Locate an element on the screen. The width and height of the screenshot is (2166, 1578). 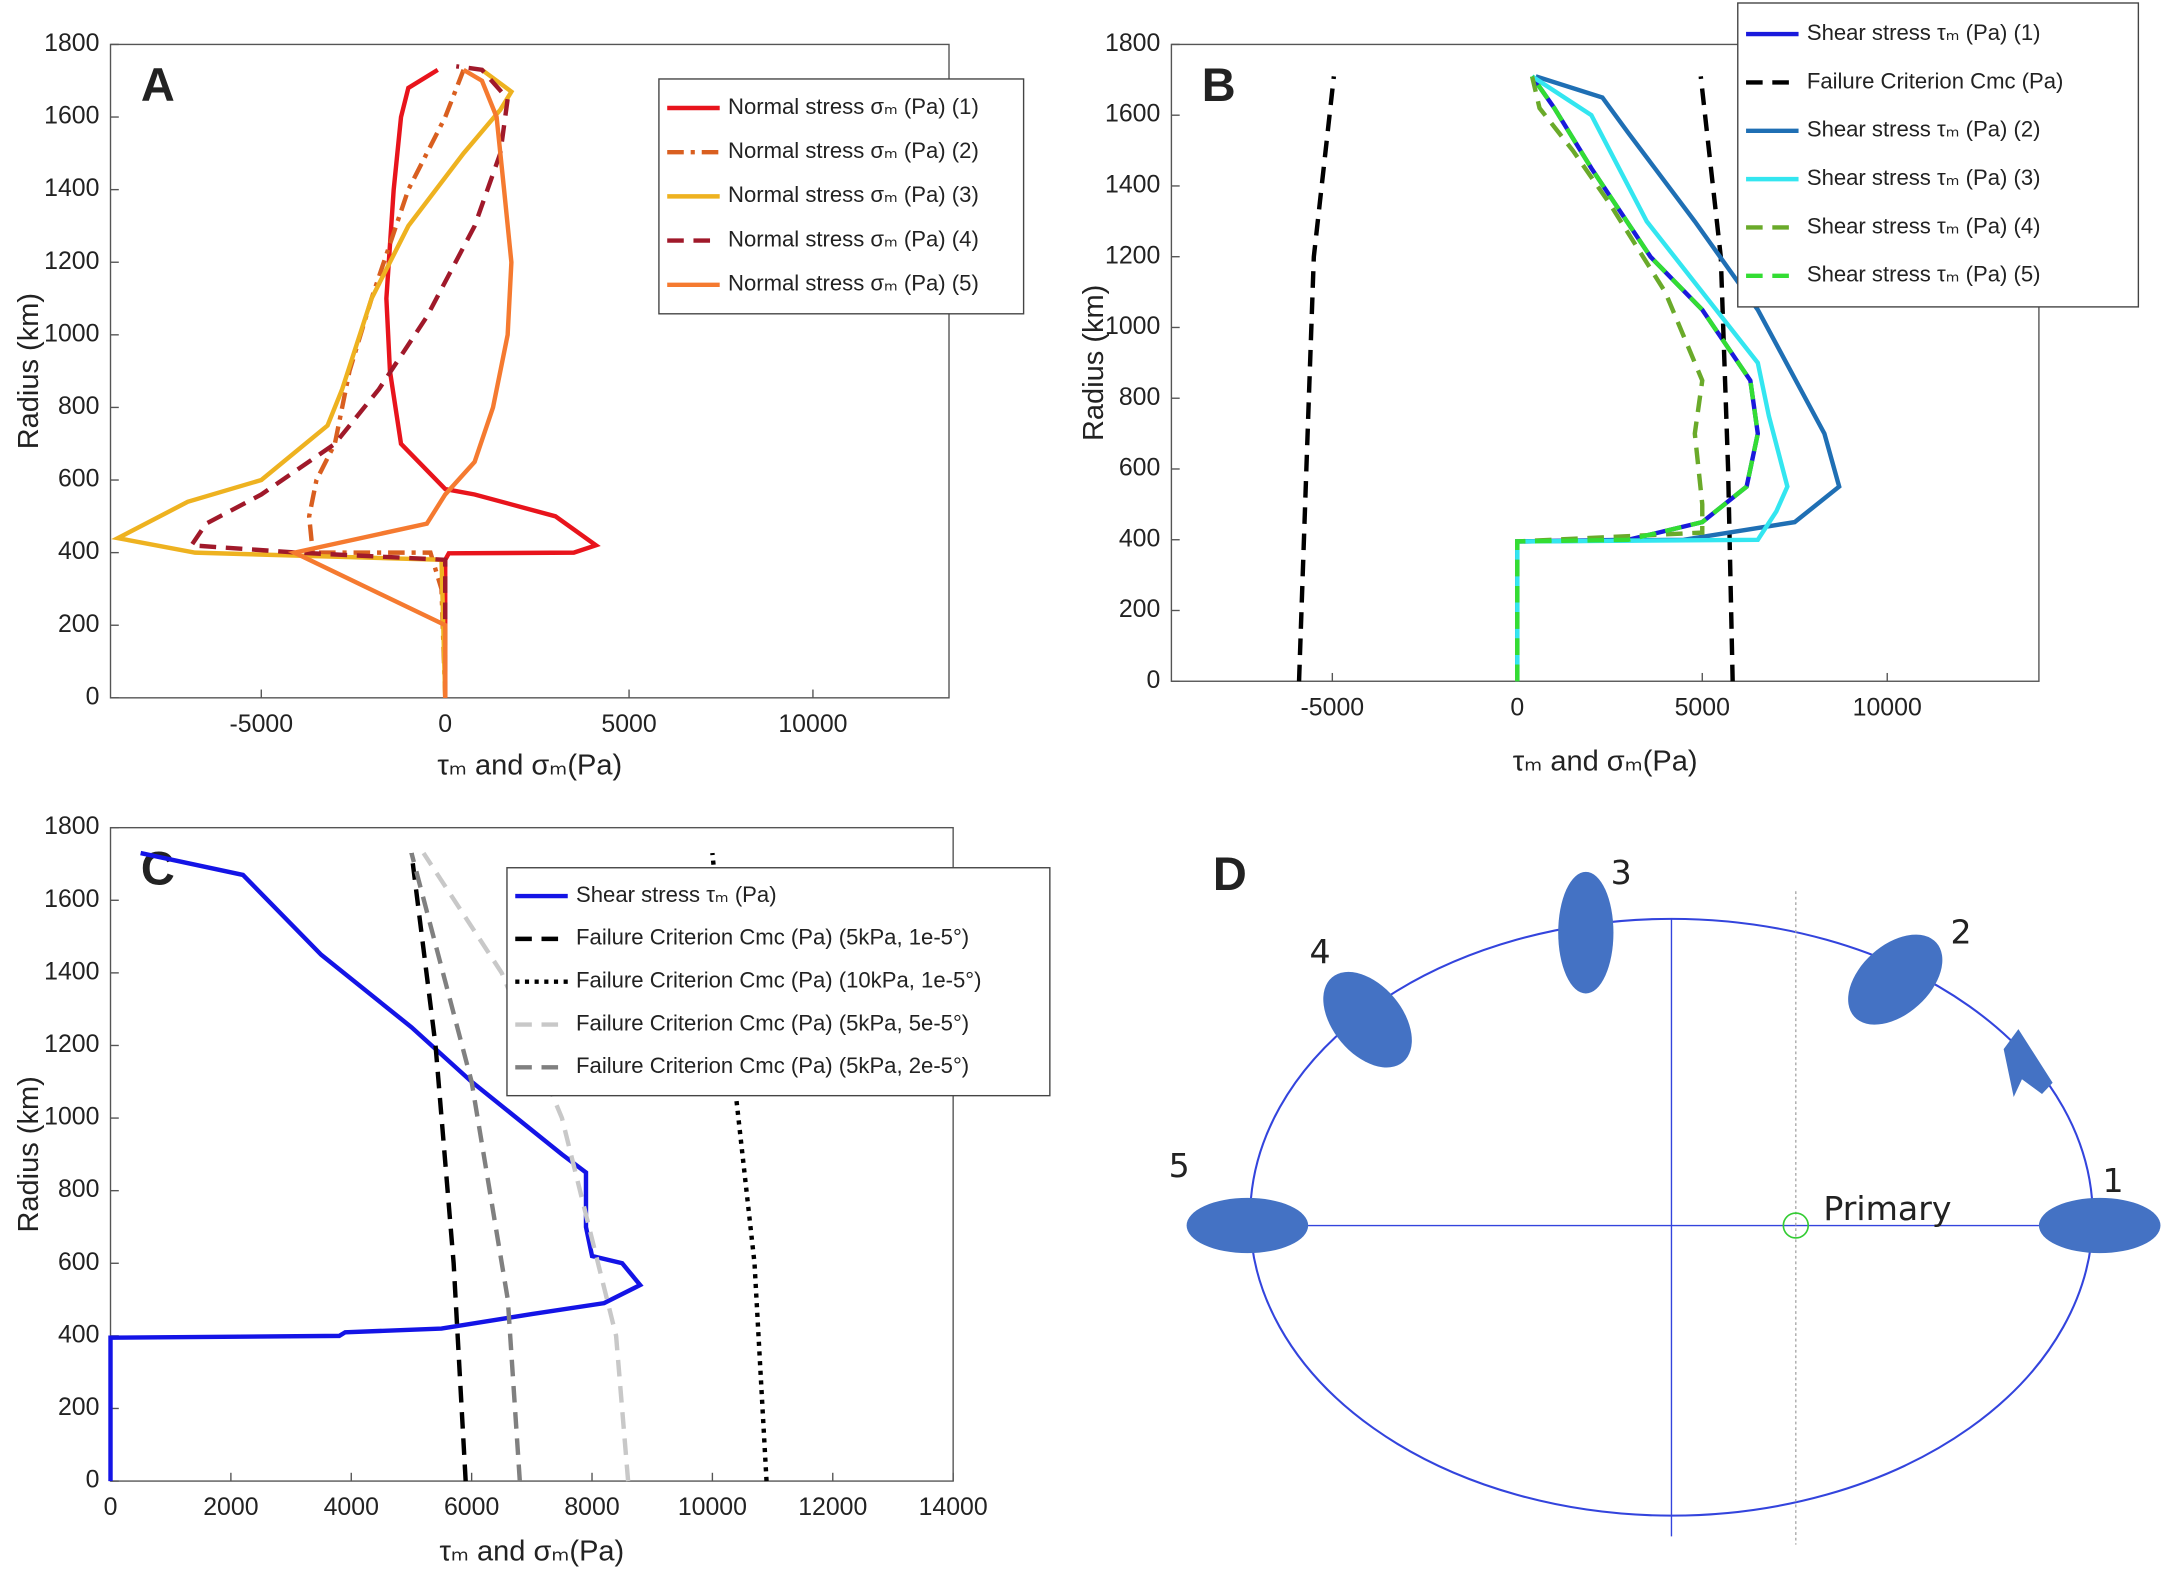
legend-label: Normal stress σₘ (Pa) (5) is located at coordinates (853, 283).